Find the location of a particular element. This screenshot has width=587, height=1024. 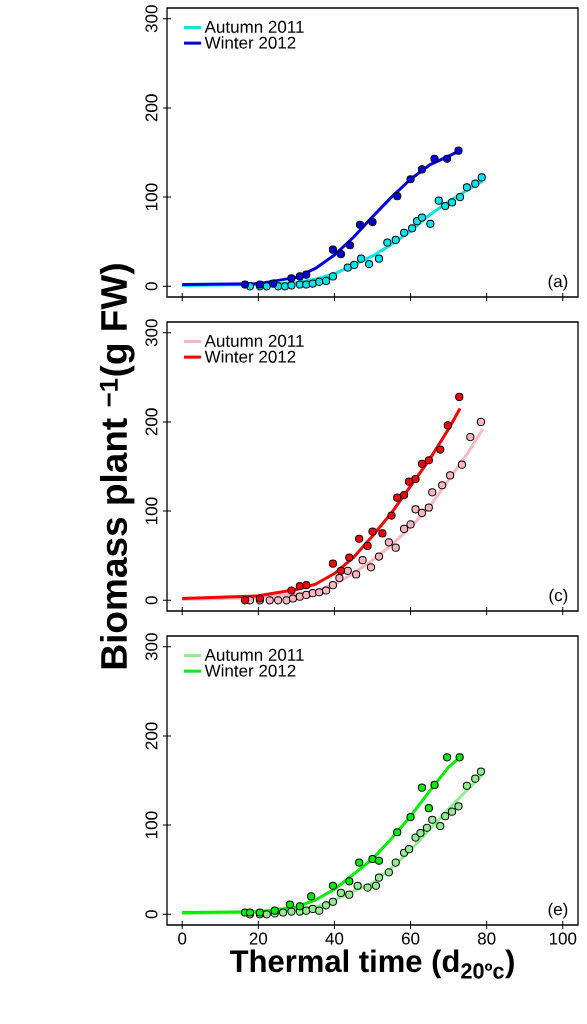

annotation: (a) is located at coordinates (558, 282).